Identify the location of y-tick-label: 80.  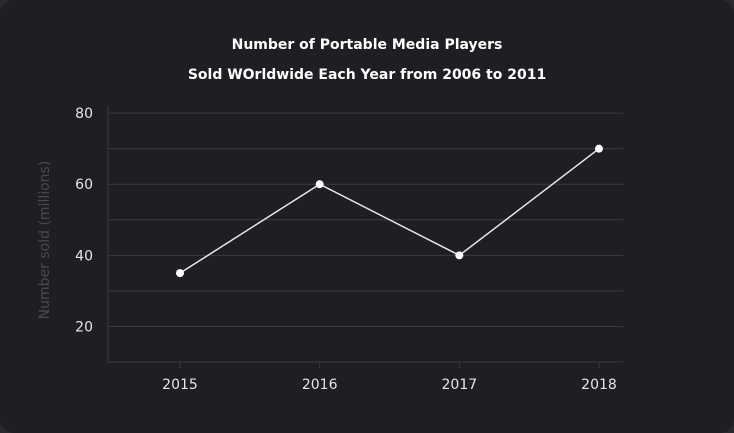
(84, 114).